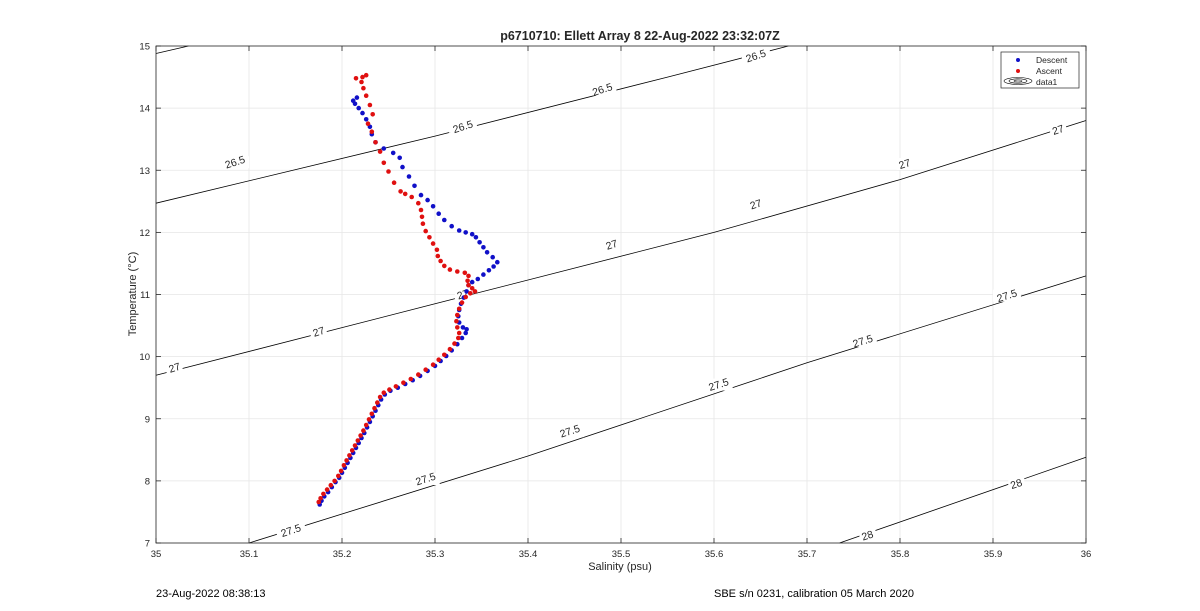 The height and width of the screenshot is (611, 1200). Describe the element at coordinates (249, 554) in the screenshot. I see `x-tick-label: 35.1` at that location.